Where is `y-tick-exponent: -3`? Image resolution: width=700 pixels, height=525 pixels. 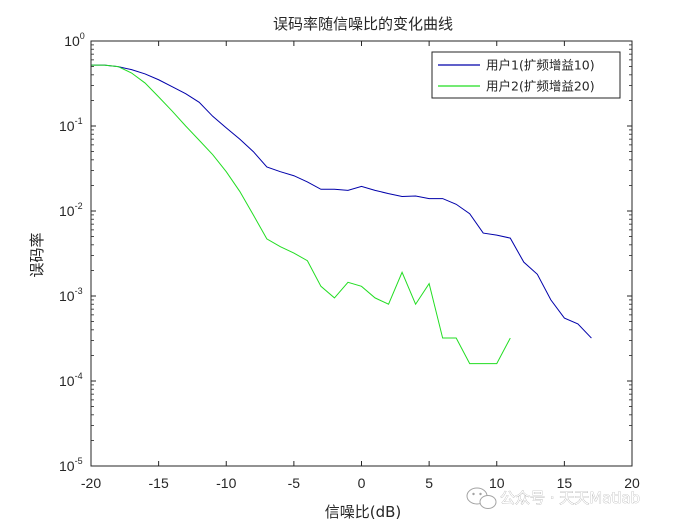
y-tick-exponent: -3 is located at coordinates (79, 291).